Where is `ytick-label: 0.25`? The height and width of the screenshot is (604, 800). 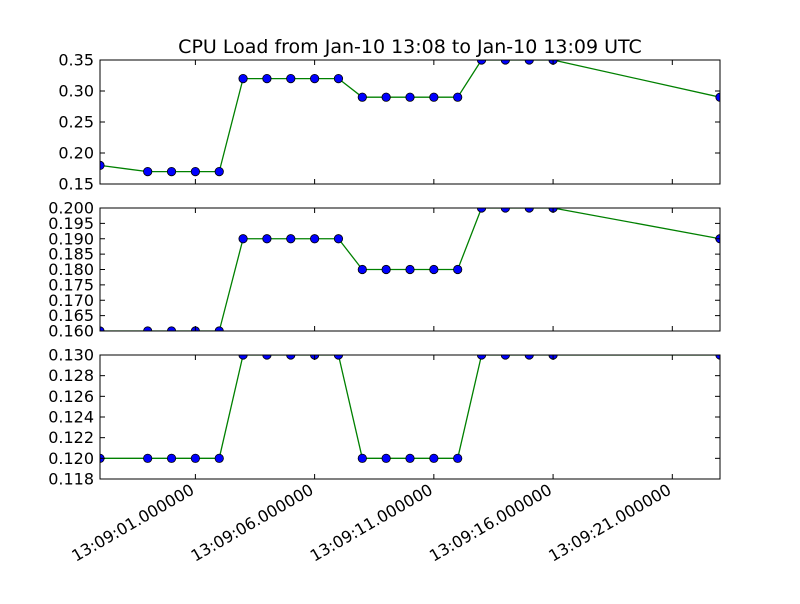 ytick-label: 0.25 is located at coordinates (76, 122).